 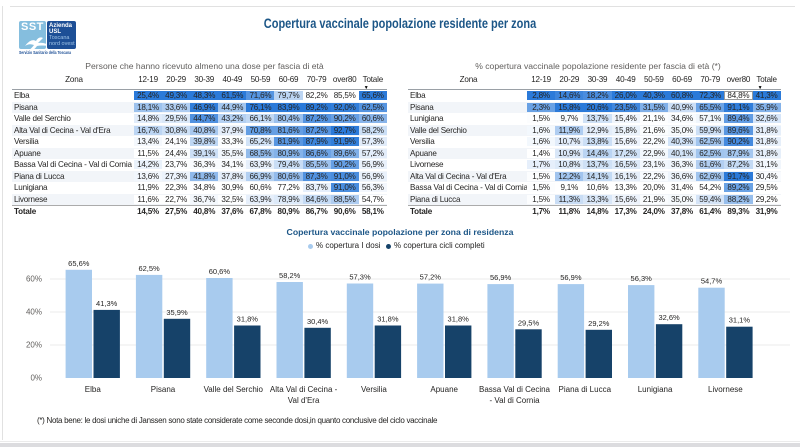 I want to click on svg-text: - Val di Cornia, so click(x=514, y=400).